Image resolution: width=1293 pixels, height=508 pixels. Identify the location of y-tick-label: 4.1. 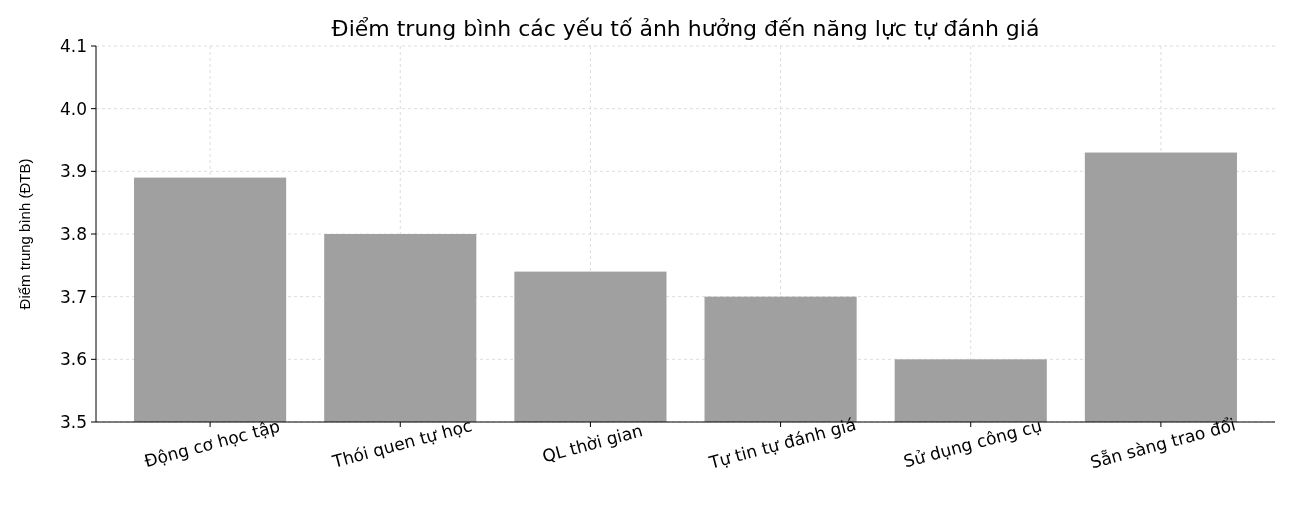
(73, 45).